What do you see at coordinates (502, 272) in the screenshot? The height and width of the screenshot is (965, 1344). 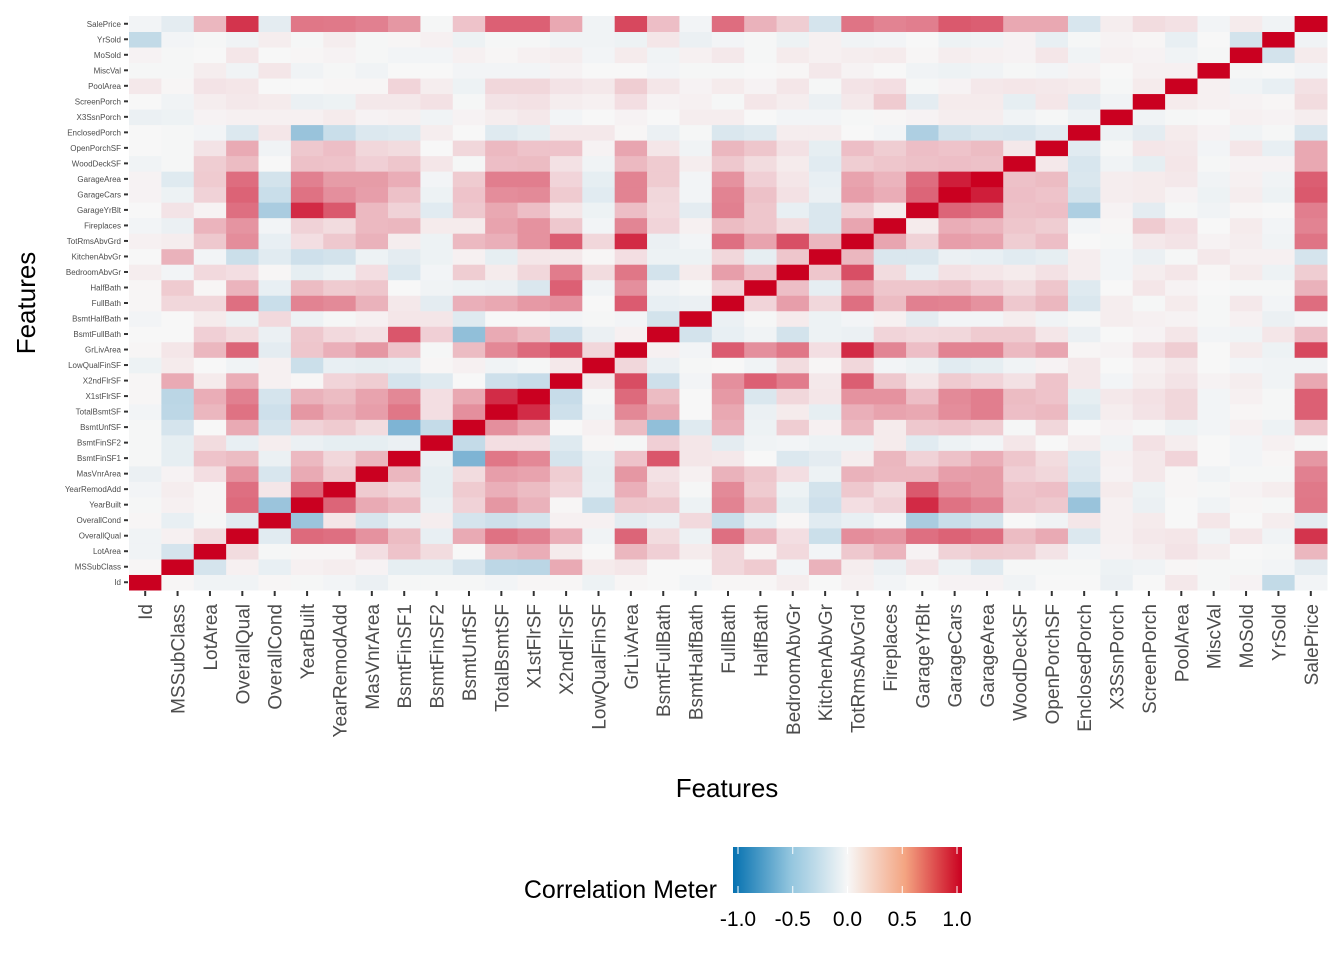 I see `heatmap-cell-BedroomAbvGr-TotalBsmtSF` at bounding box center [502, 272].